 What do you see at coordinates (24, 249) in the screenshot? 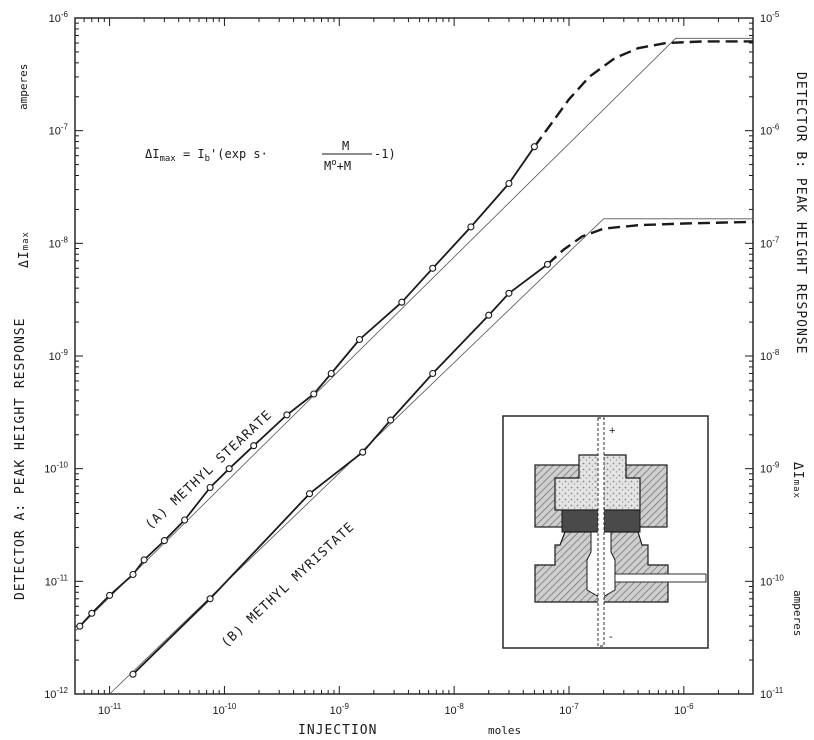
I see `y-left-symbol: ΔImax` at bounding box center [24, 249].